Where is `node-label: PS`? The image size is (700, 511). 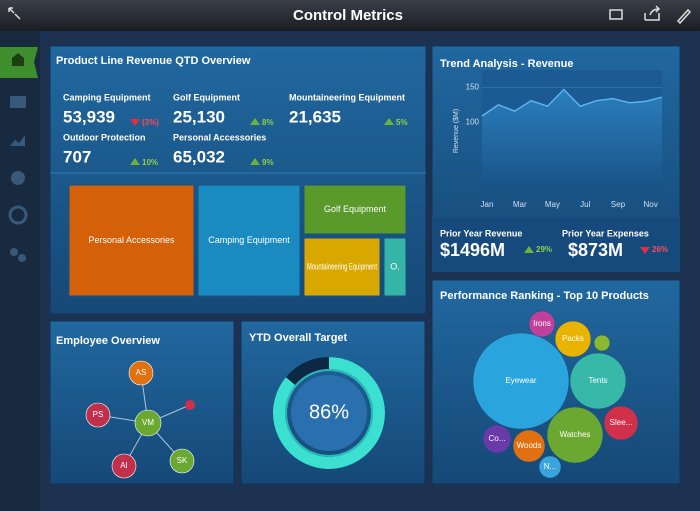
node-label: PS is located at coordinates (98, 414).